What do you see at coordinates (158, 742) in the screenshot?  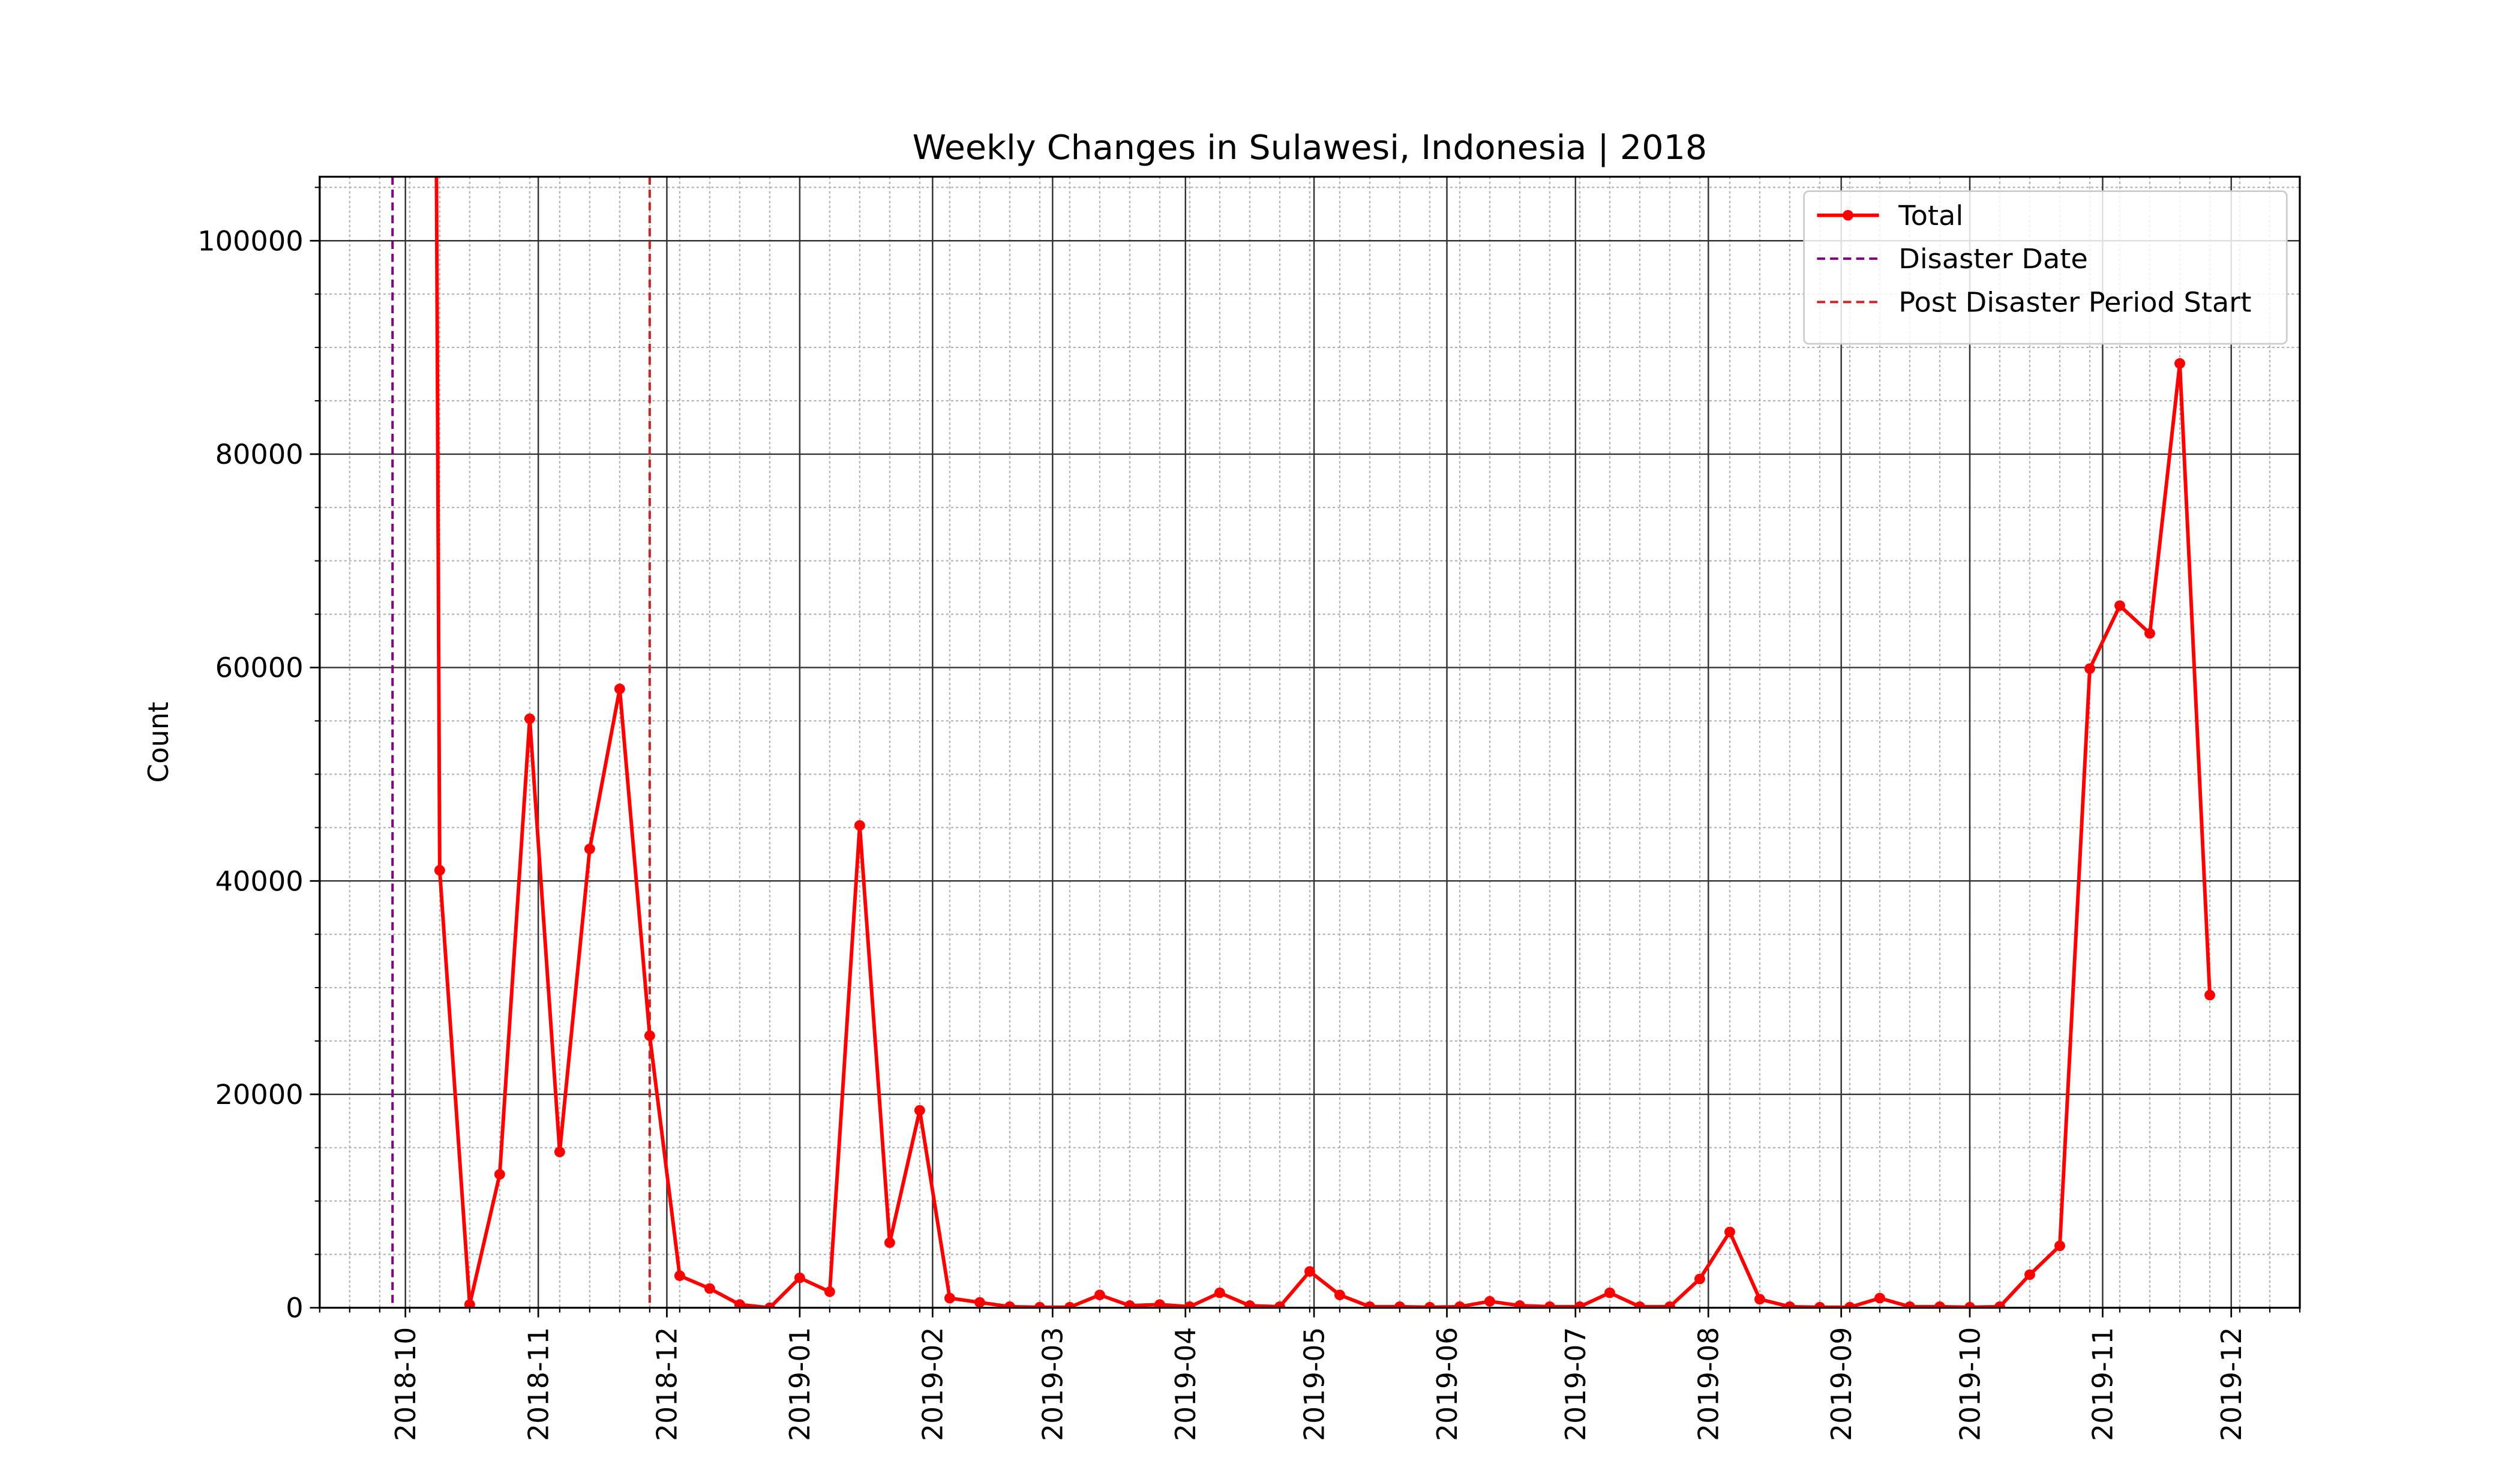 I see `y-axis-label: Count` at bounding box center [158, 742].